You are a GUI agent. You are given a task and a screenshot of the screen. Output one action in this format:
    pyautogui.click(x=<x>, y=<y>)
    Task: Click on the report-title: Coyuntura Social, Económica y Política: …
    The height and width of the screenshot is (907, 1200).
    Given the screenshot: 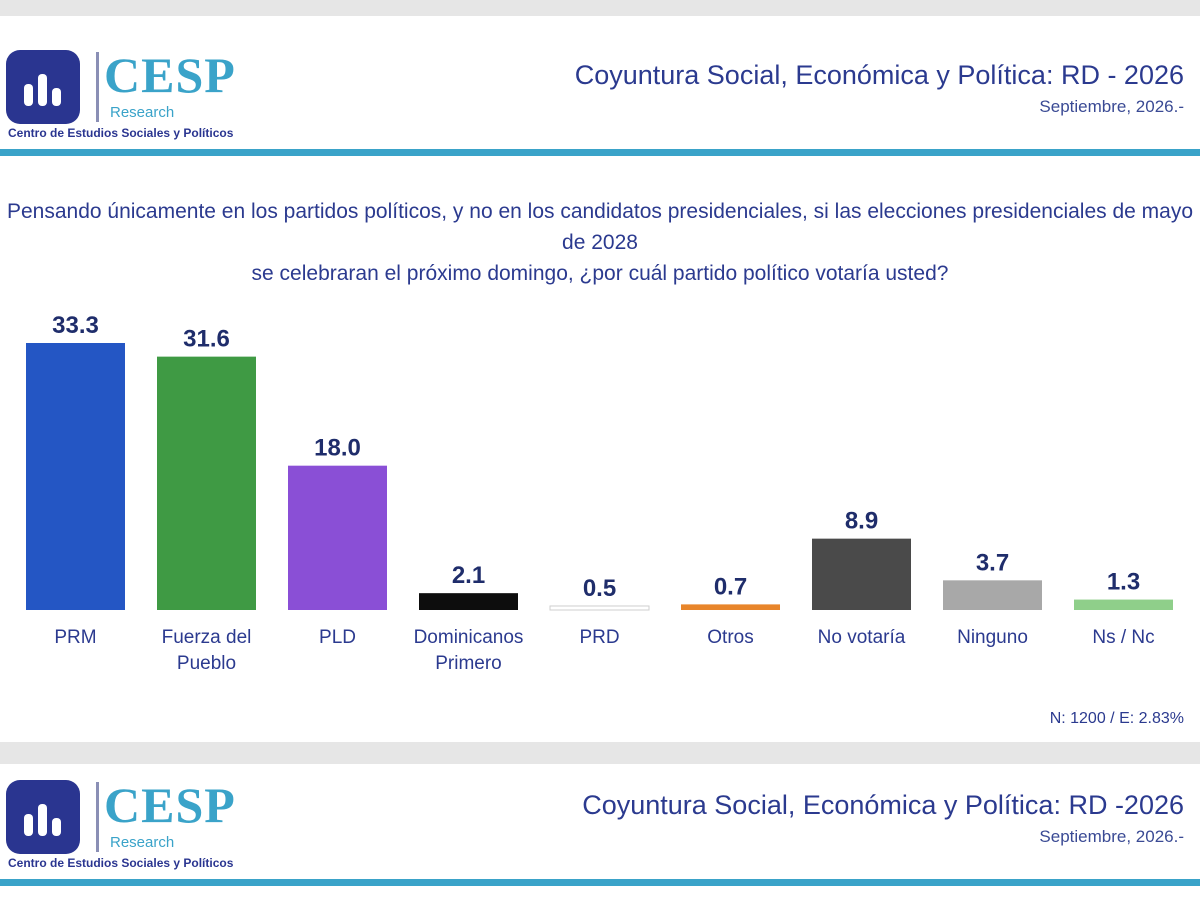 What is the action you would take?
    pyautogui.click(x=879, y=75)
    